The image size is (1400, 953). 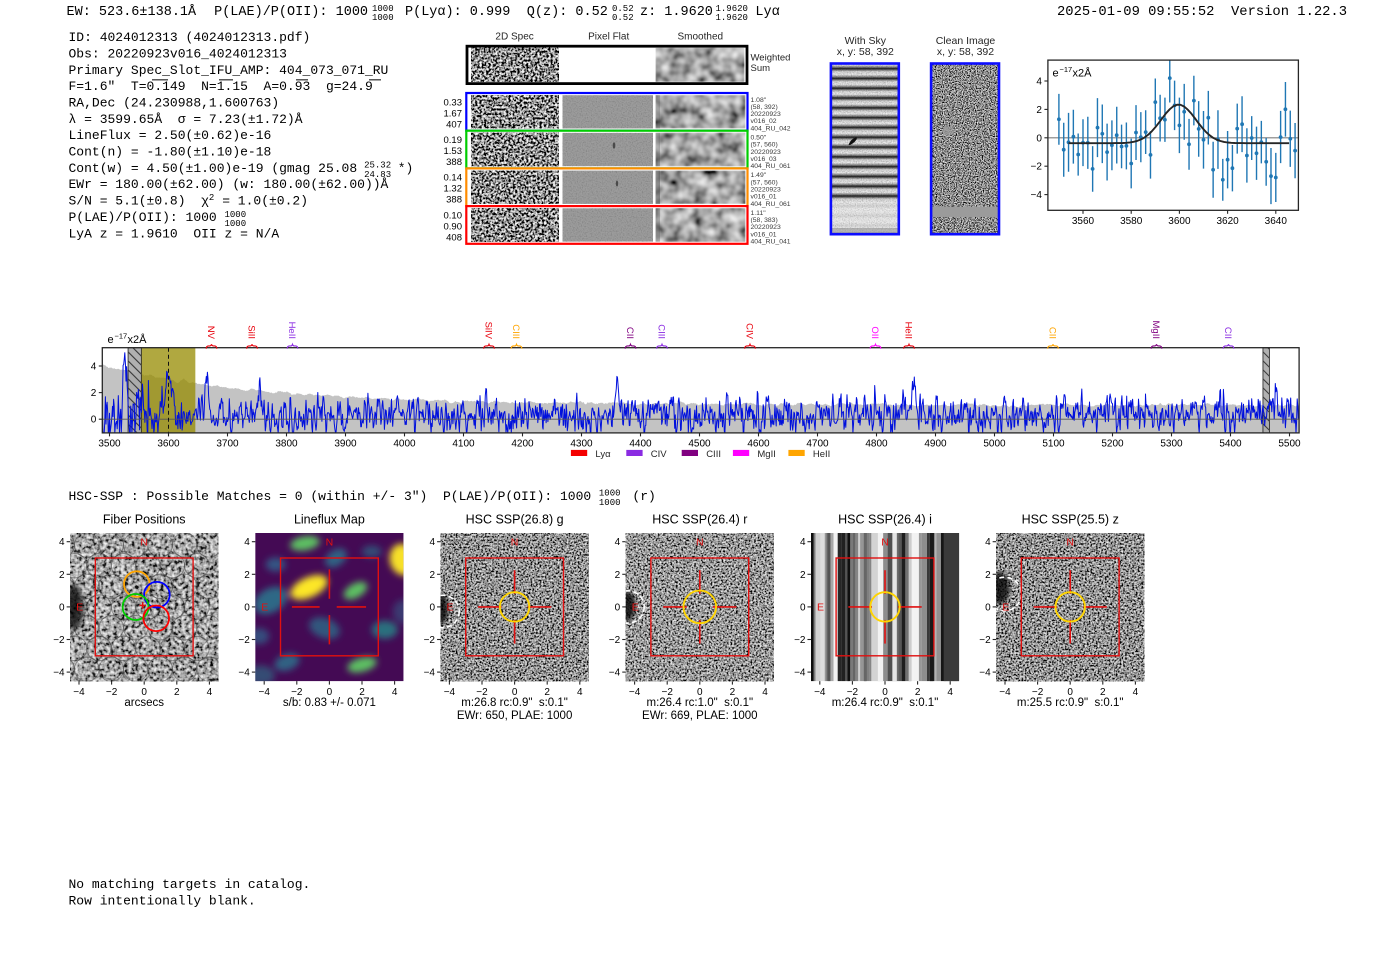 I want to click on svg-text: LineFlux = 2.50(±0.62)e-16, so click(x=170, y=135).